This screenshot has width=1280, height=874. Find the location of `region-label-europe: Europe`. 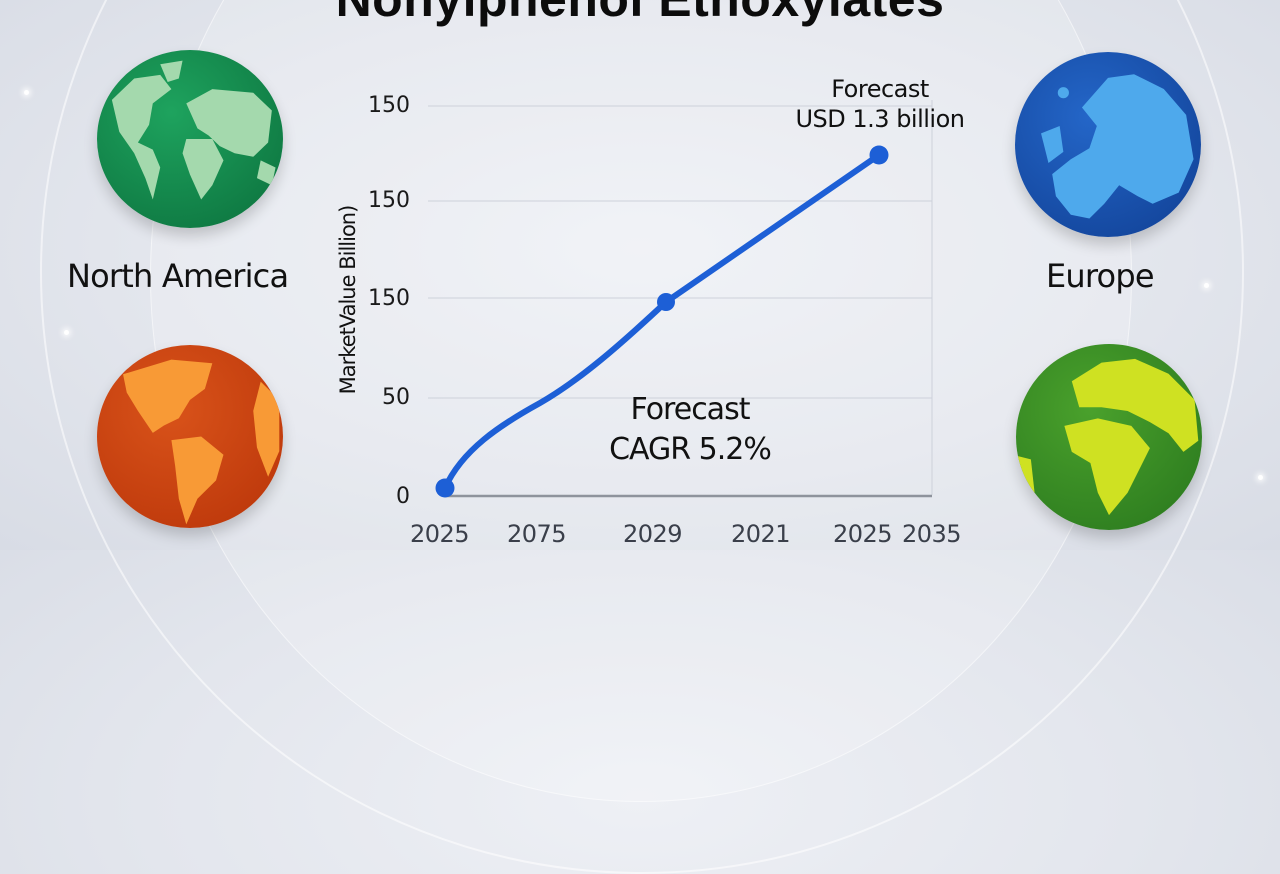

region-label-europe: Europe is located at coordinates (1100, 276).